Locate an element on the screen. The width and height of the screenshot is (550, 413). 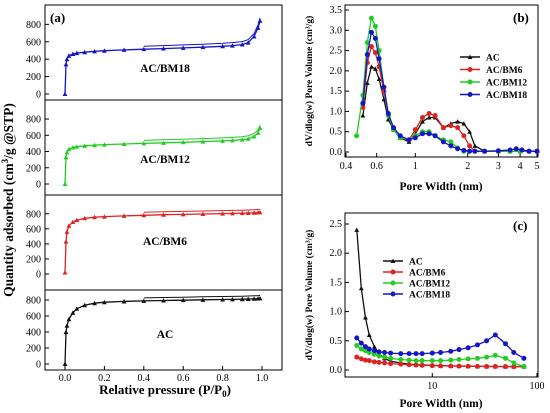
panel-b-label: (b) is located at coordinates (521, 17).